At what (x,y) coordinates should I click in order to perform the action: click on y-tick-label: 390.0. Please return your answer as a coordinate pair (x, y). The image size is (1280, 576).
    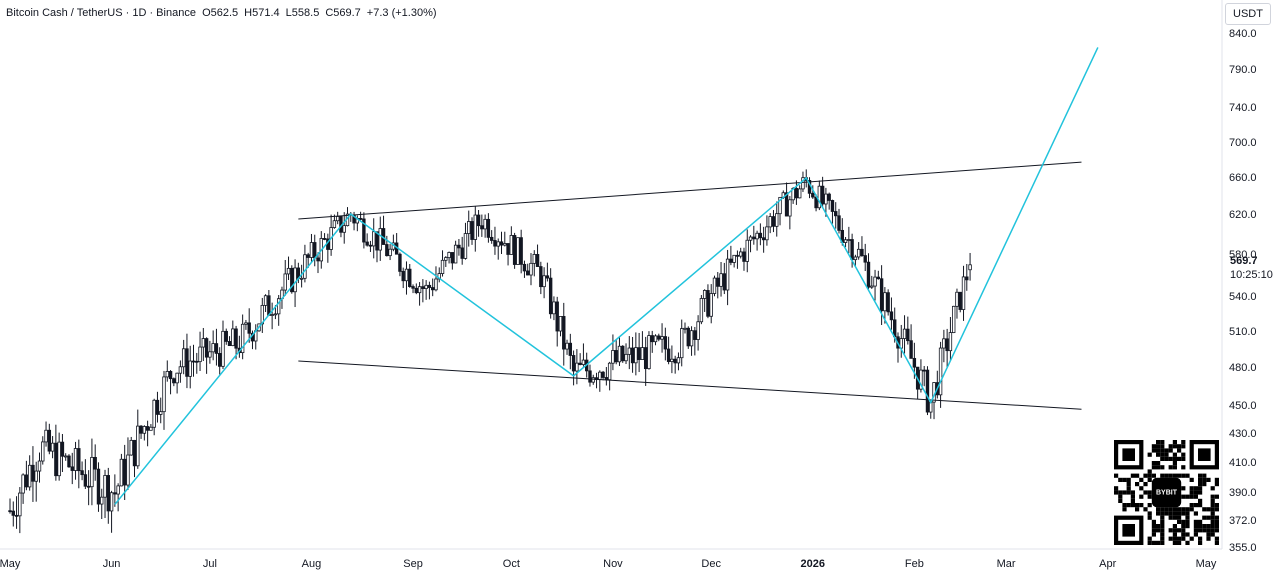
    Looking at the image, I should click on (1243, 493).